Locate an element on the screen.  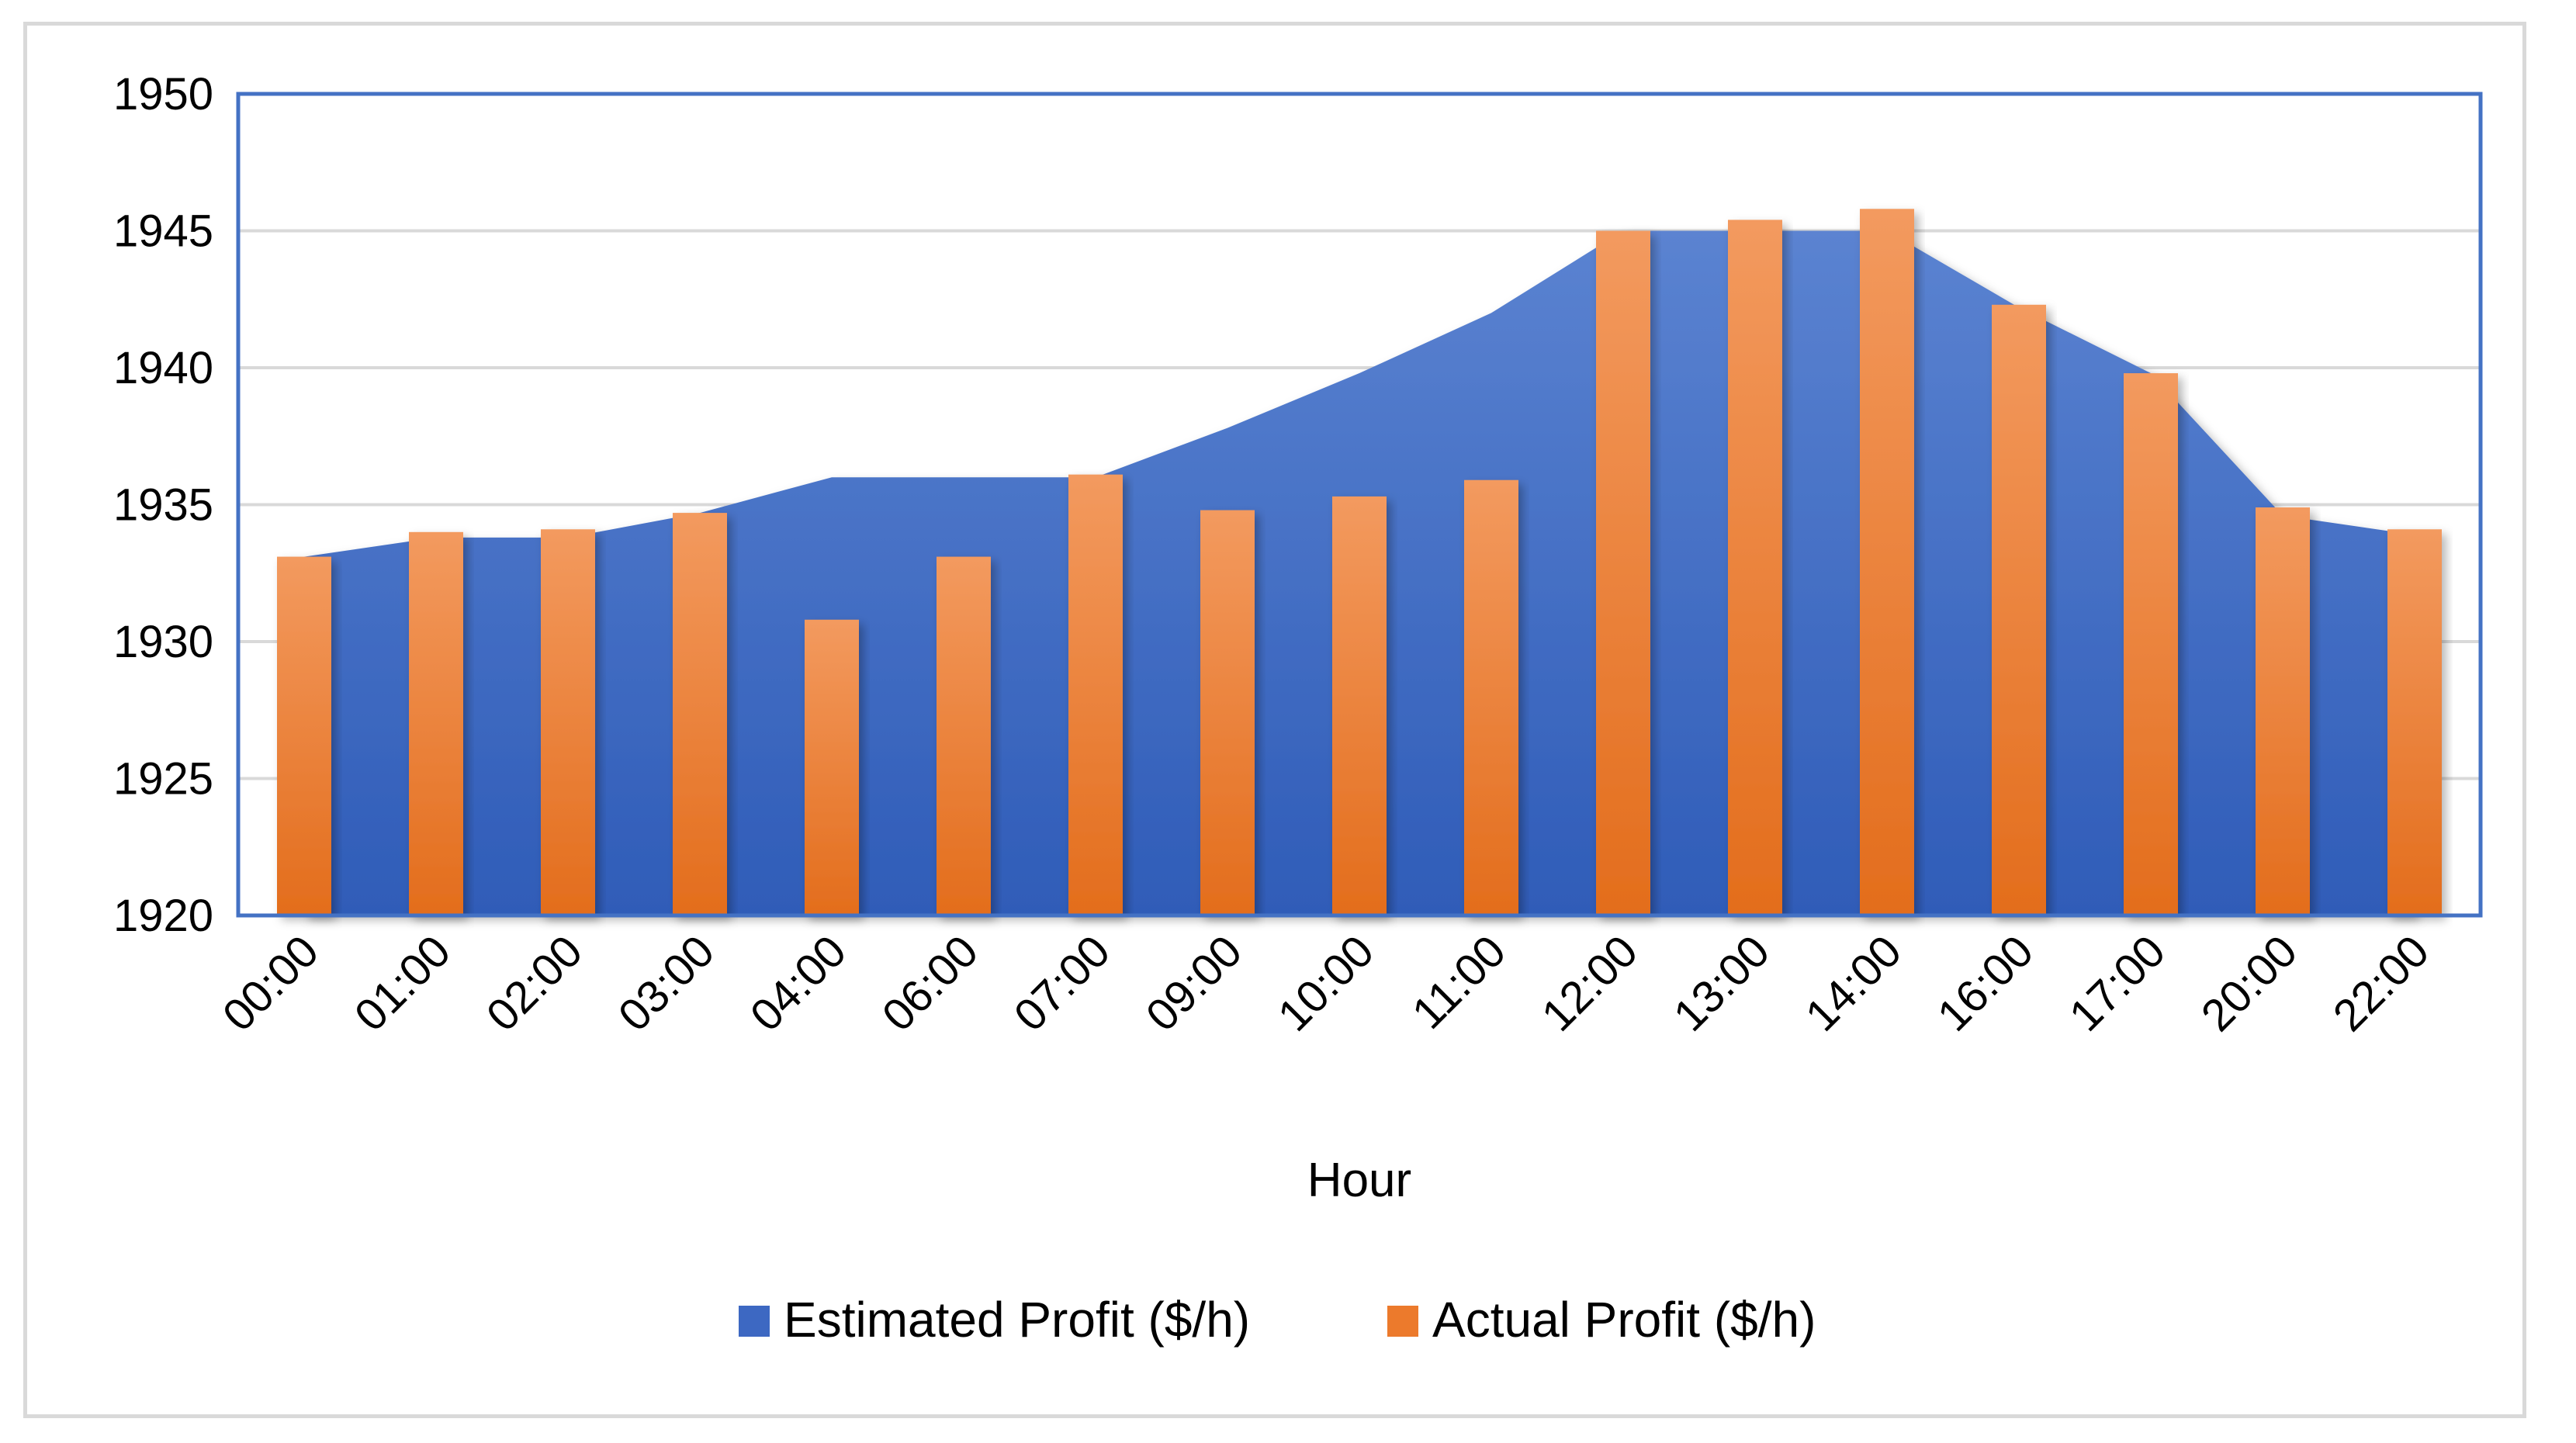
legend-swatch-actual is located at coordinates (1402, 1321).